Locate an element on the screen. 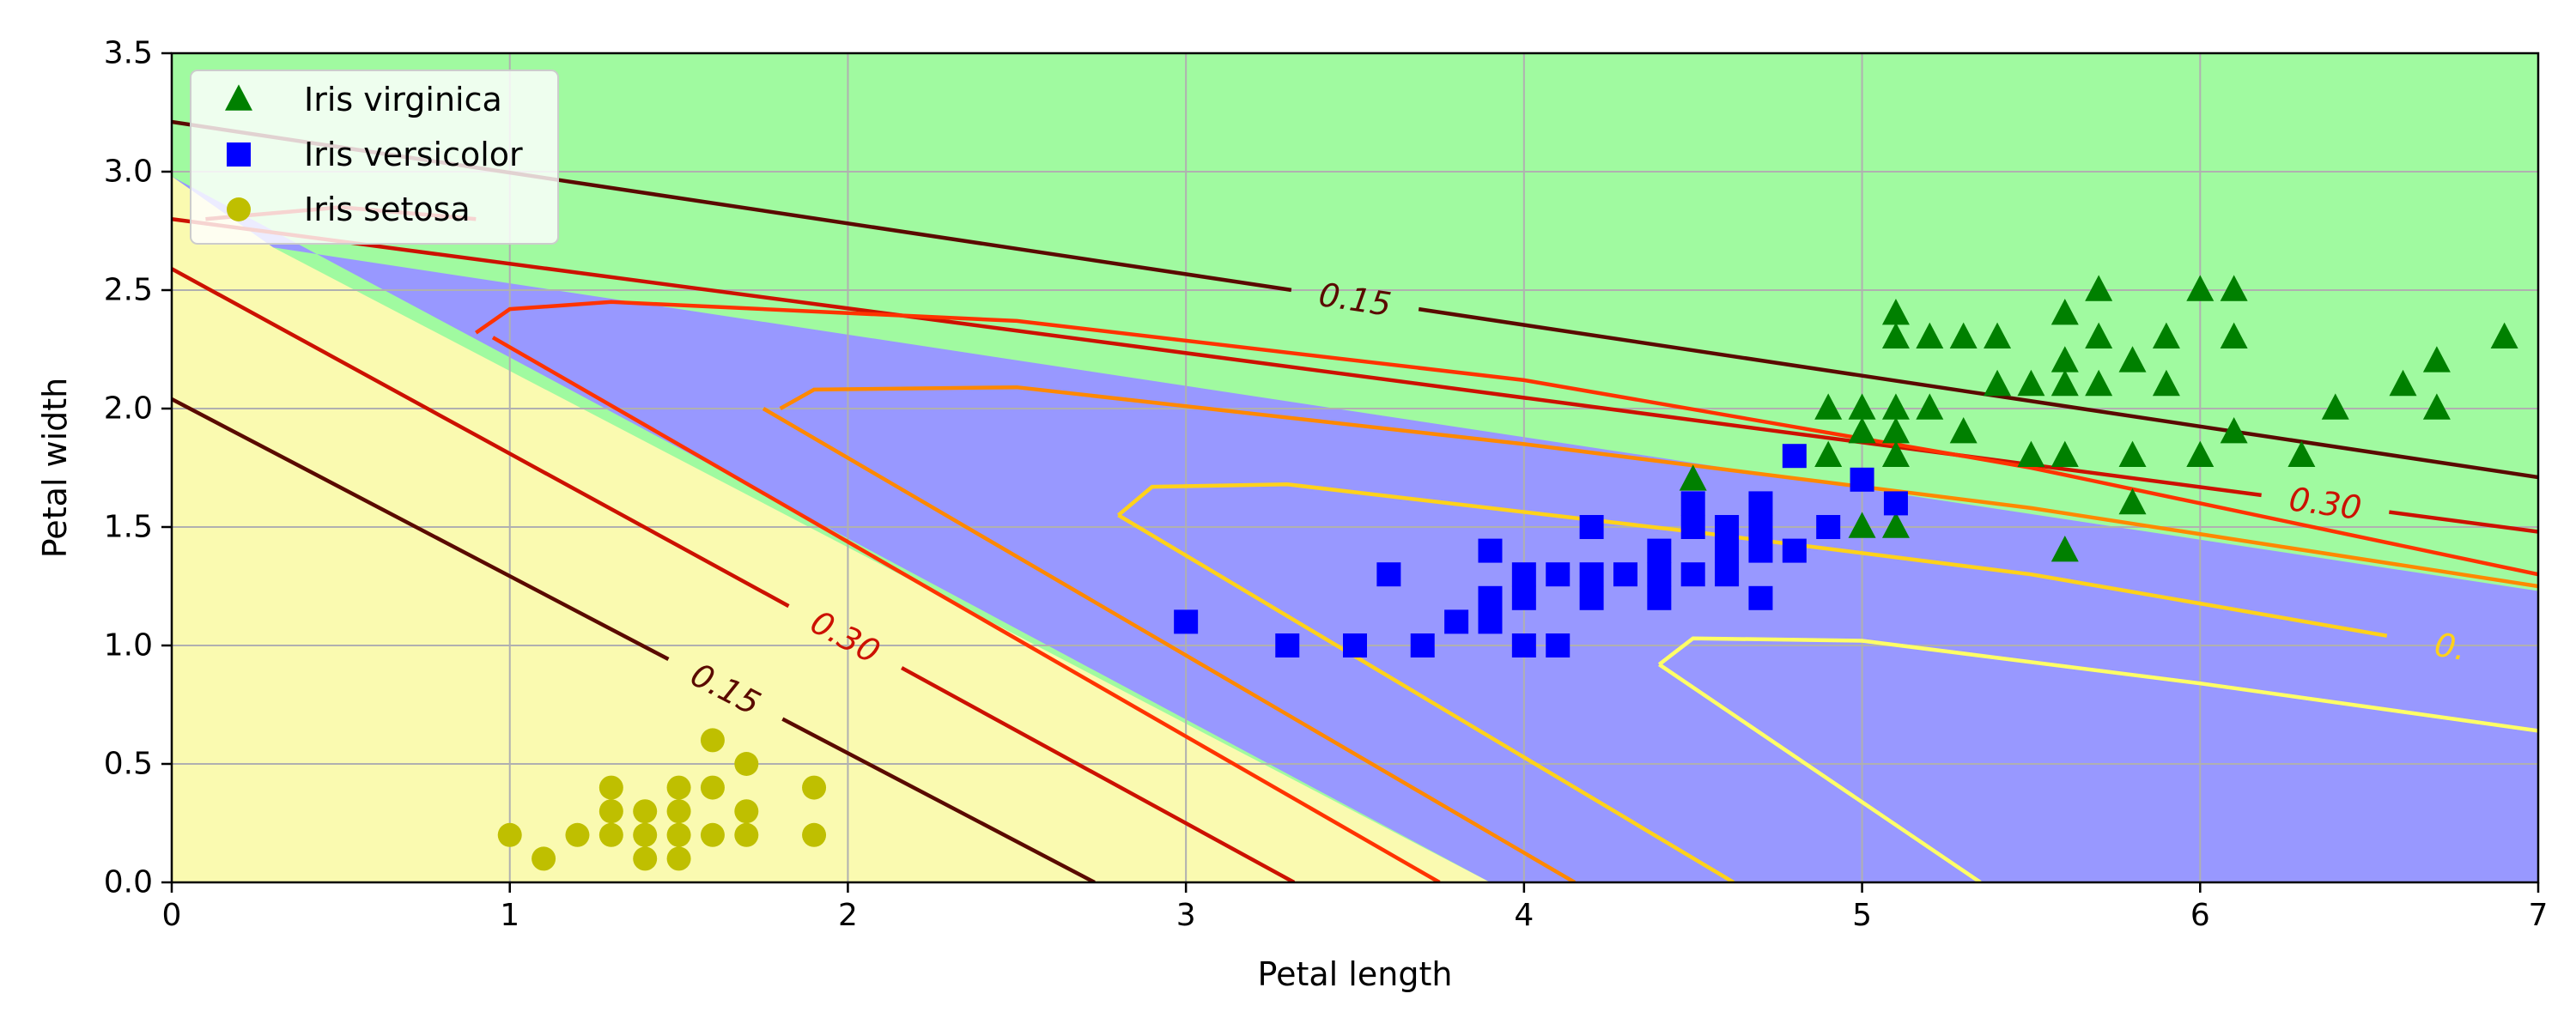 This screenshot has width=2576, height=1030. y-tick-label: 2.5 is located at coordinates (128, 290).